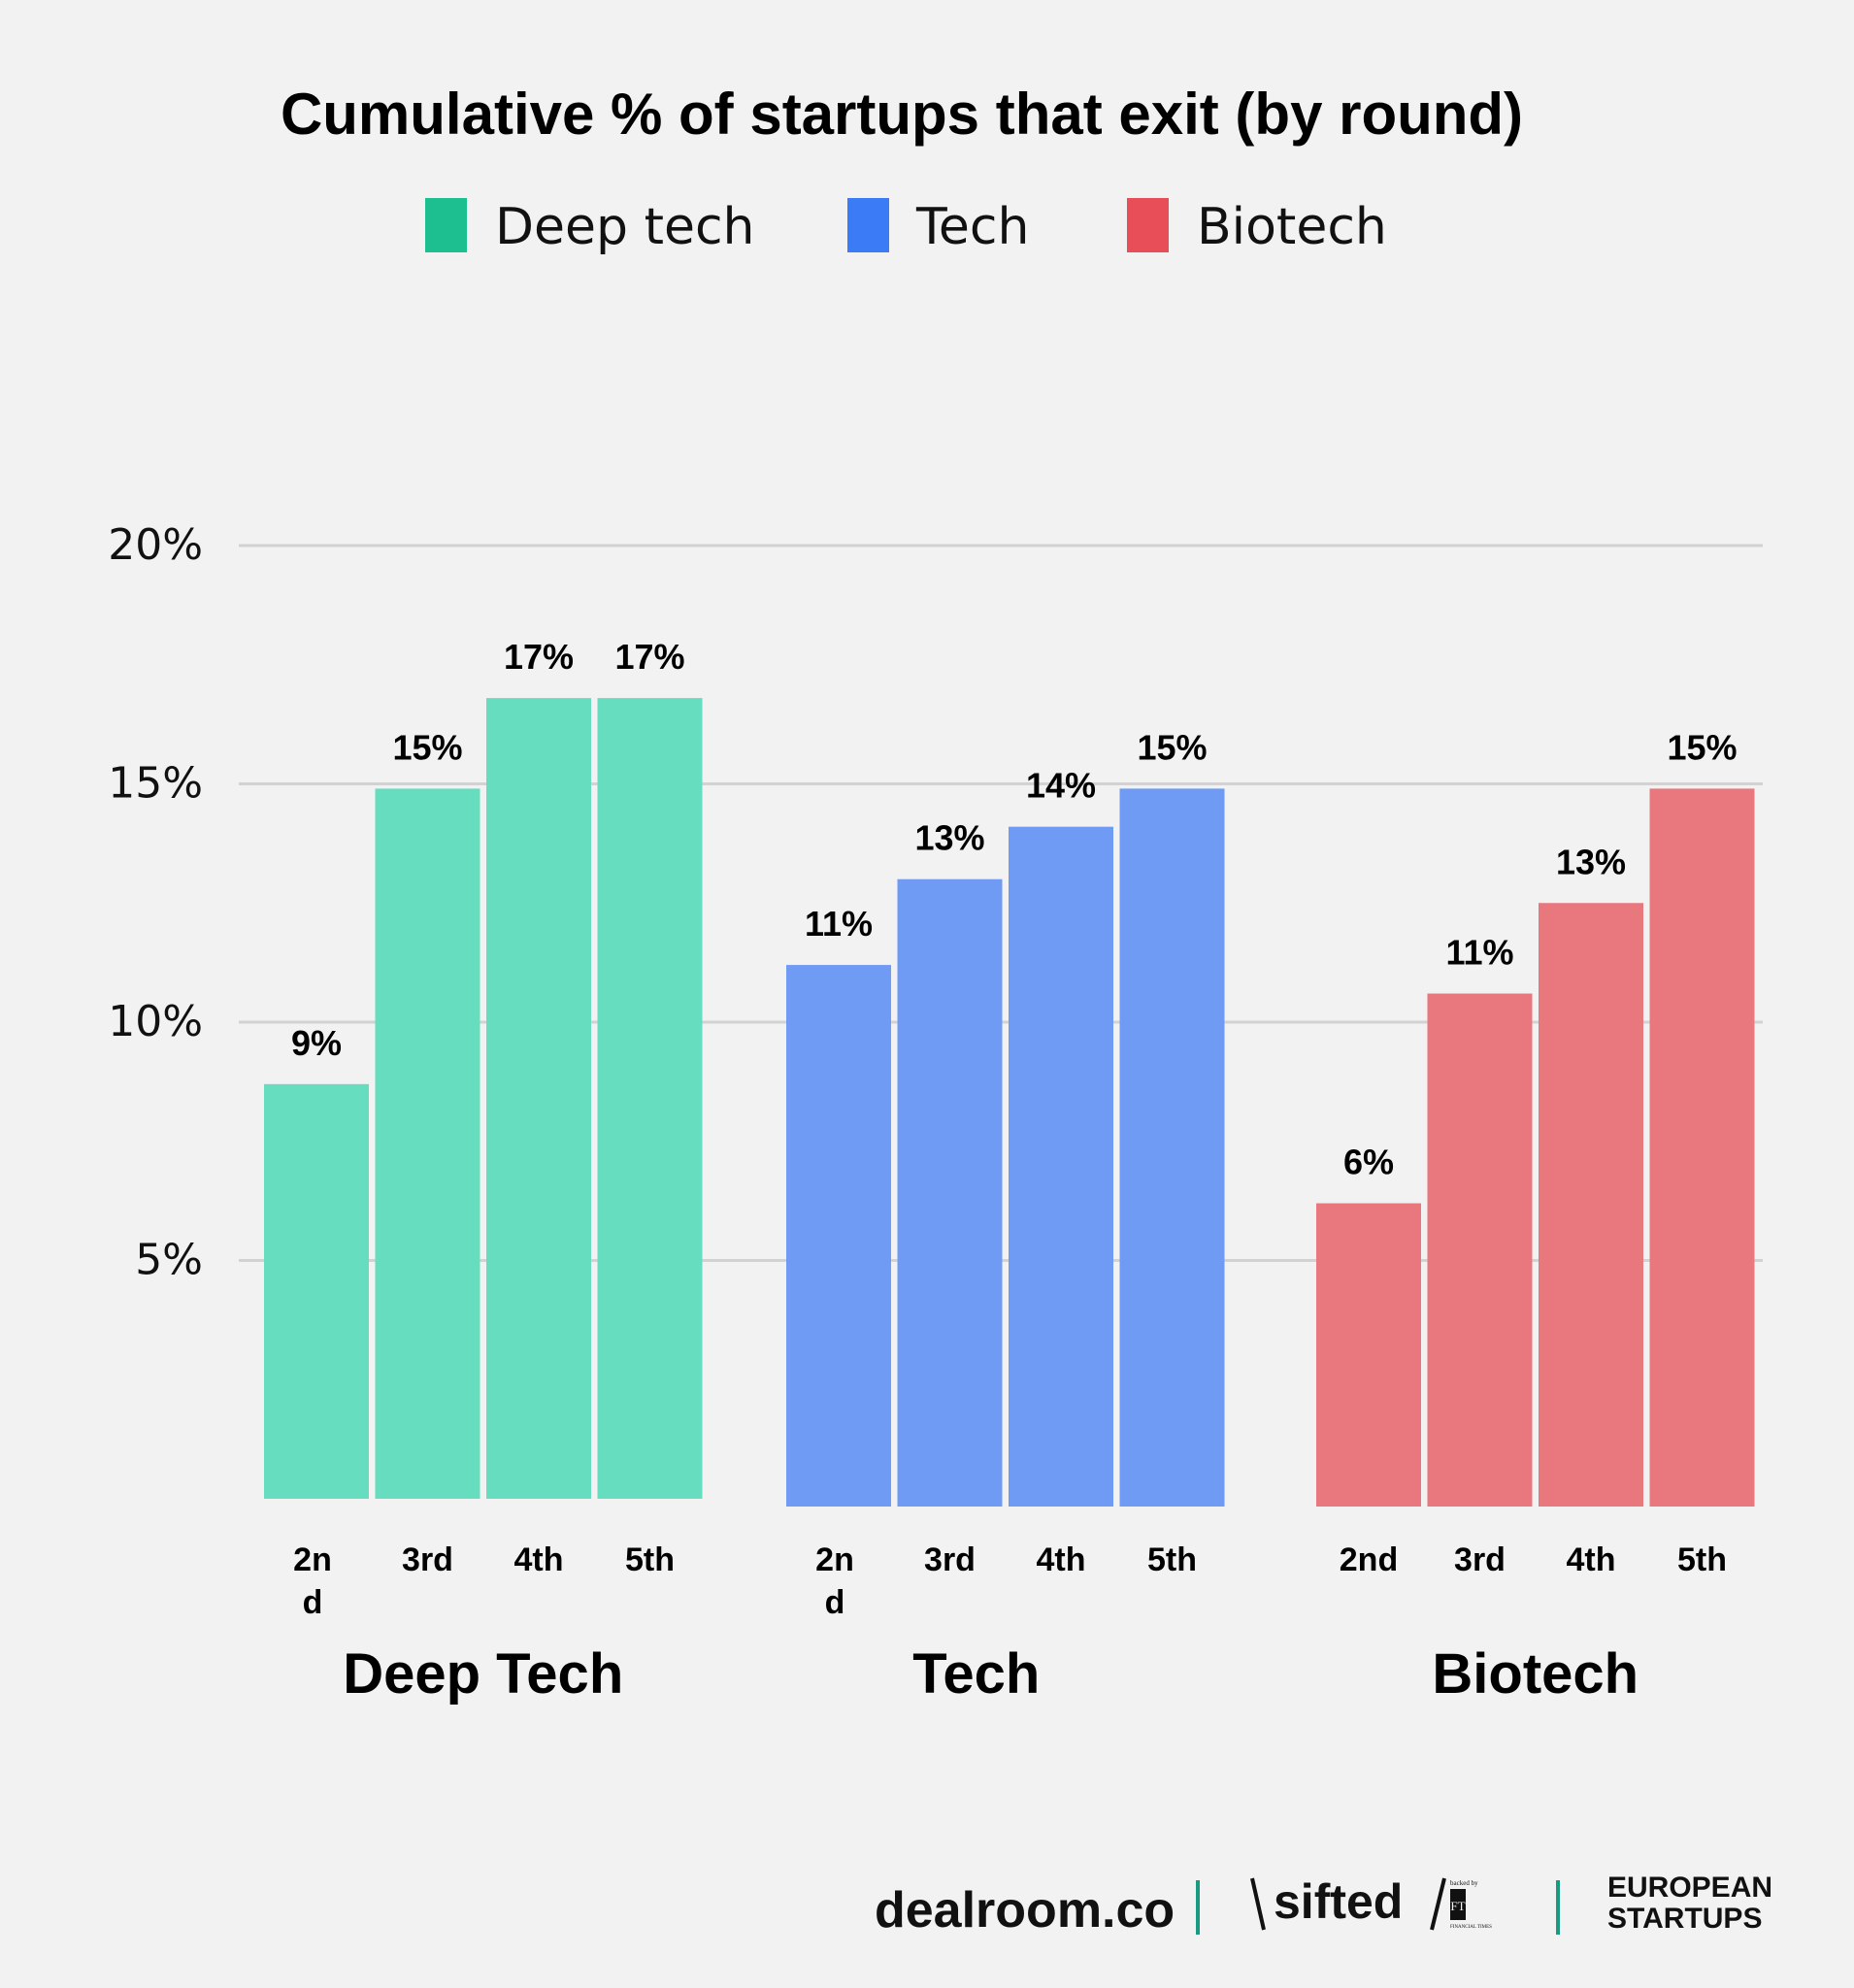 The width and height of the screenshot is (1854, 1988). Describe the element at coordinates (1684, 1919) in the screenshot. I see `european-startups-line2: STARTUPS` at that location.